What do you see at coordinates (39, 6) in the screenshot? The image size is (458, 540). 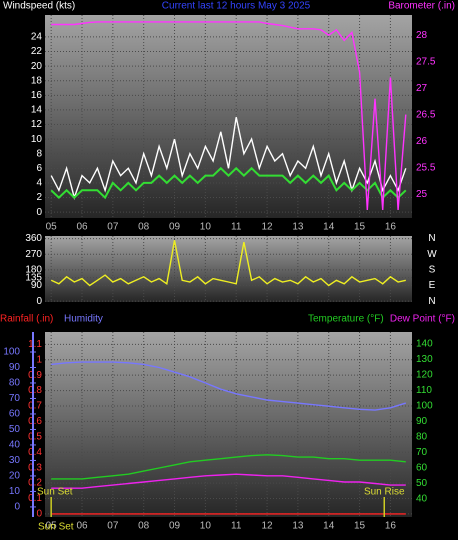 I see `legend-label: Windspeed (kts)` at bounding box center [39, 6].